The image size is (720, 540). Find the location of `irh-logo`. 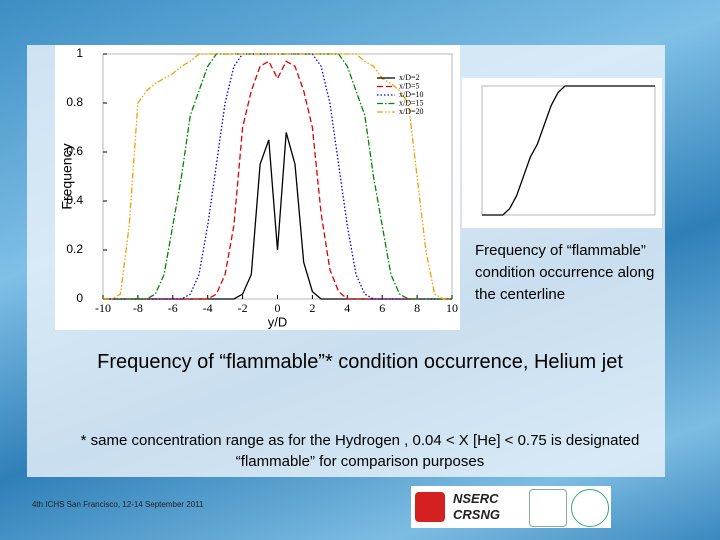

irh-logo is located at coordinates (590, 508).